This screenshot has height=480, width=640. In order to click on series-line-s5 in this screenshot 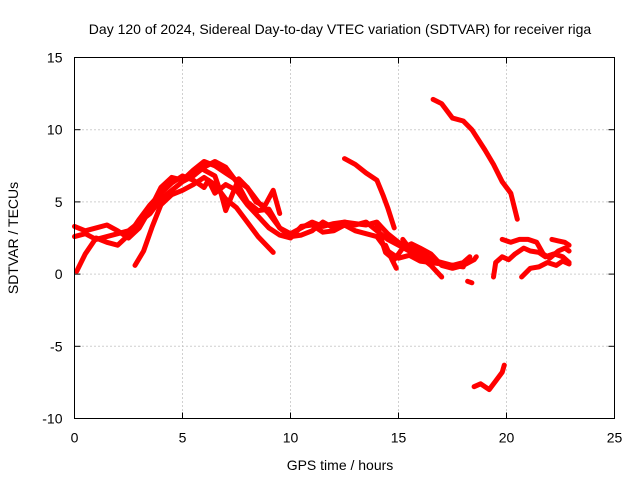, I will do `click(242, 191)`.